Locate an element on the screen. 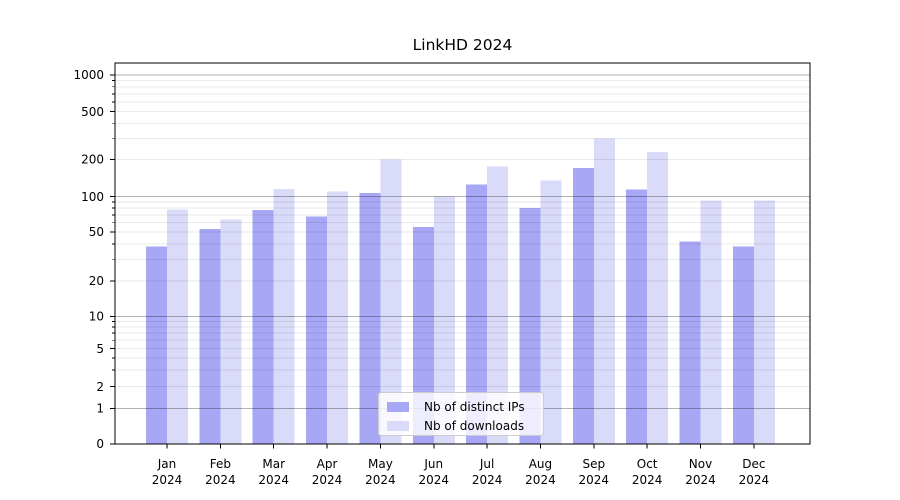  bar-nb-of-downloads-jun-2024 is located at coordinates (444, 320).